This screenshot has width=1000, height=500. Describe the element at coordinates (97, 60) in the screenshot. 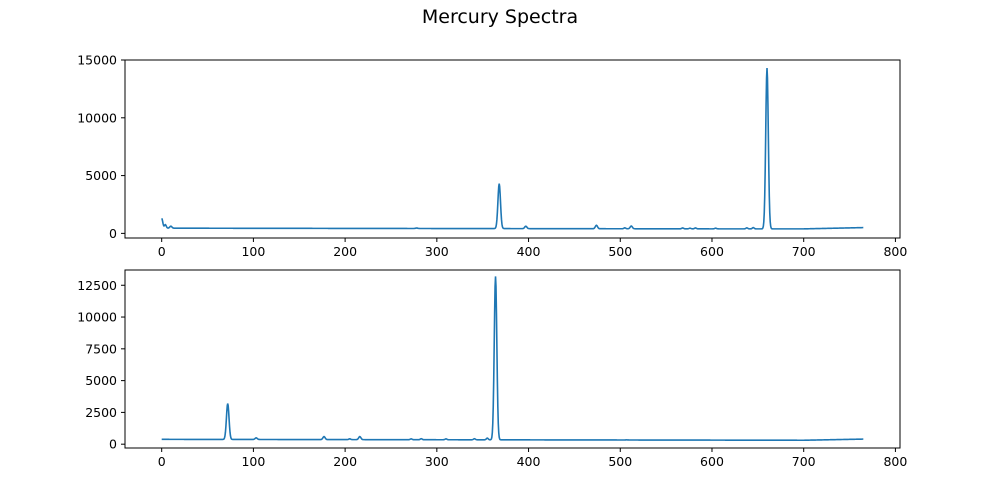

I see `y-tick-label: 15000` at that location.